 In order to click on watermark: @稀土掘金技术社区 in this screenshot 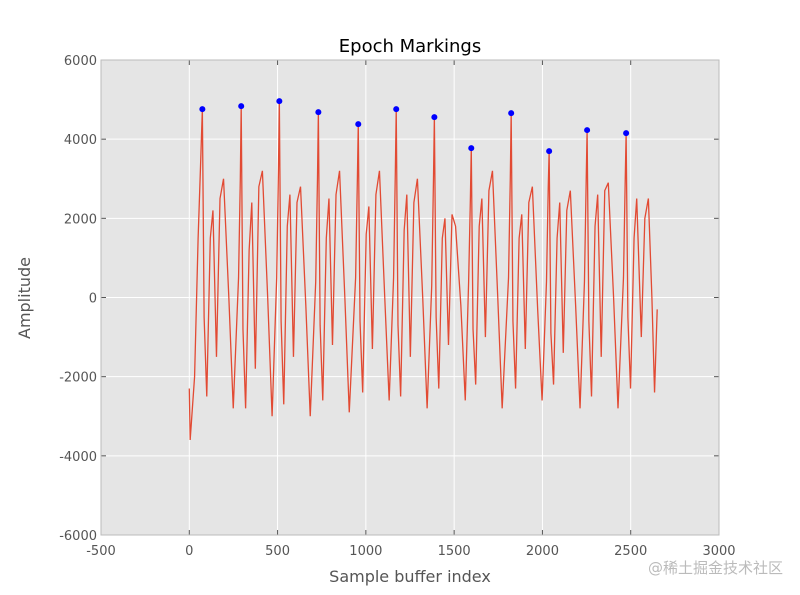, I will do `click(715, 568)`.